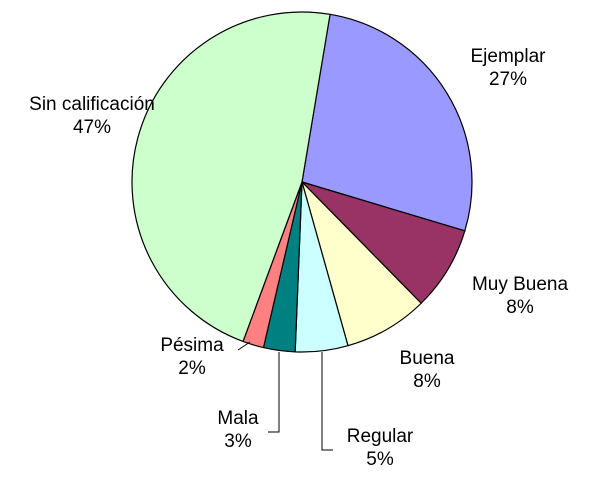 This screenshot has width=589, height=477. I want to click on value-label: 3%, so click(238, 441).